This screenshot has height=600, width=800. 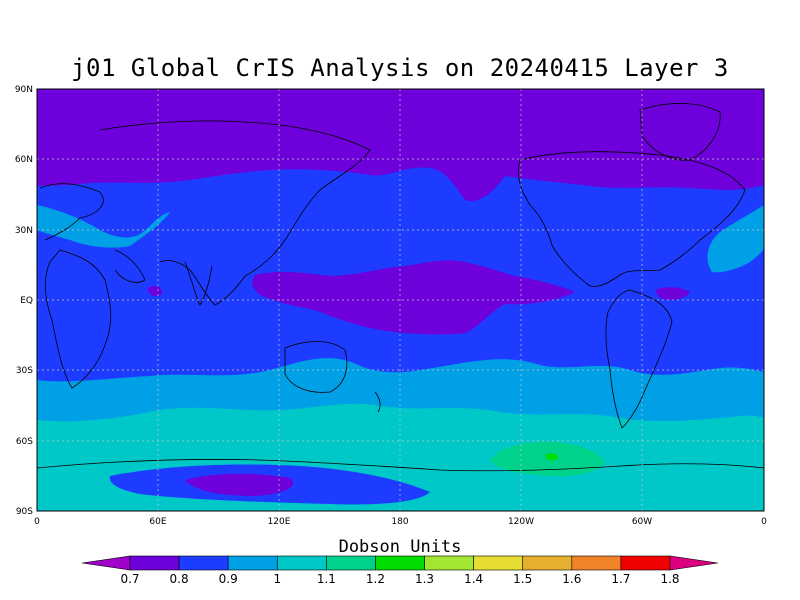 What do you see at coordinates (129, 579) in the screenshot?
I see `colorbar-label: 0.7` at bounding box center [129, 579].